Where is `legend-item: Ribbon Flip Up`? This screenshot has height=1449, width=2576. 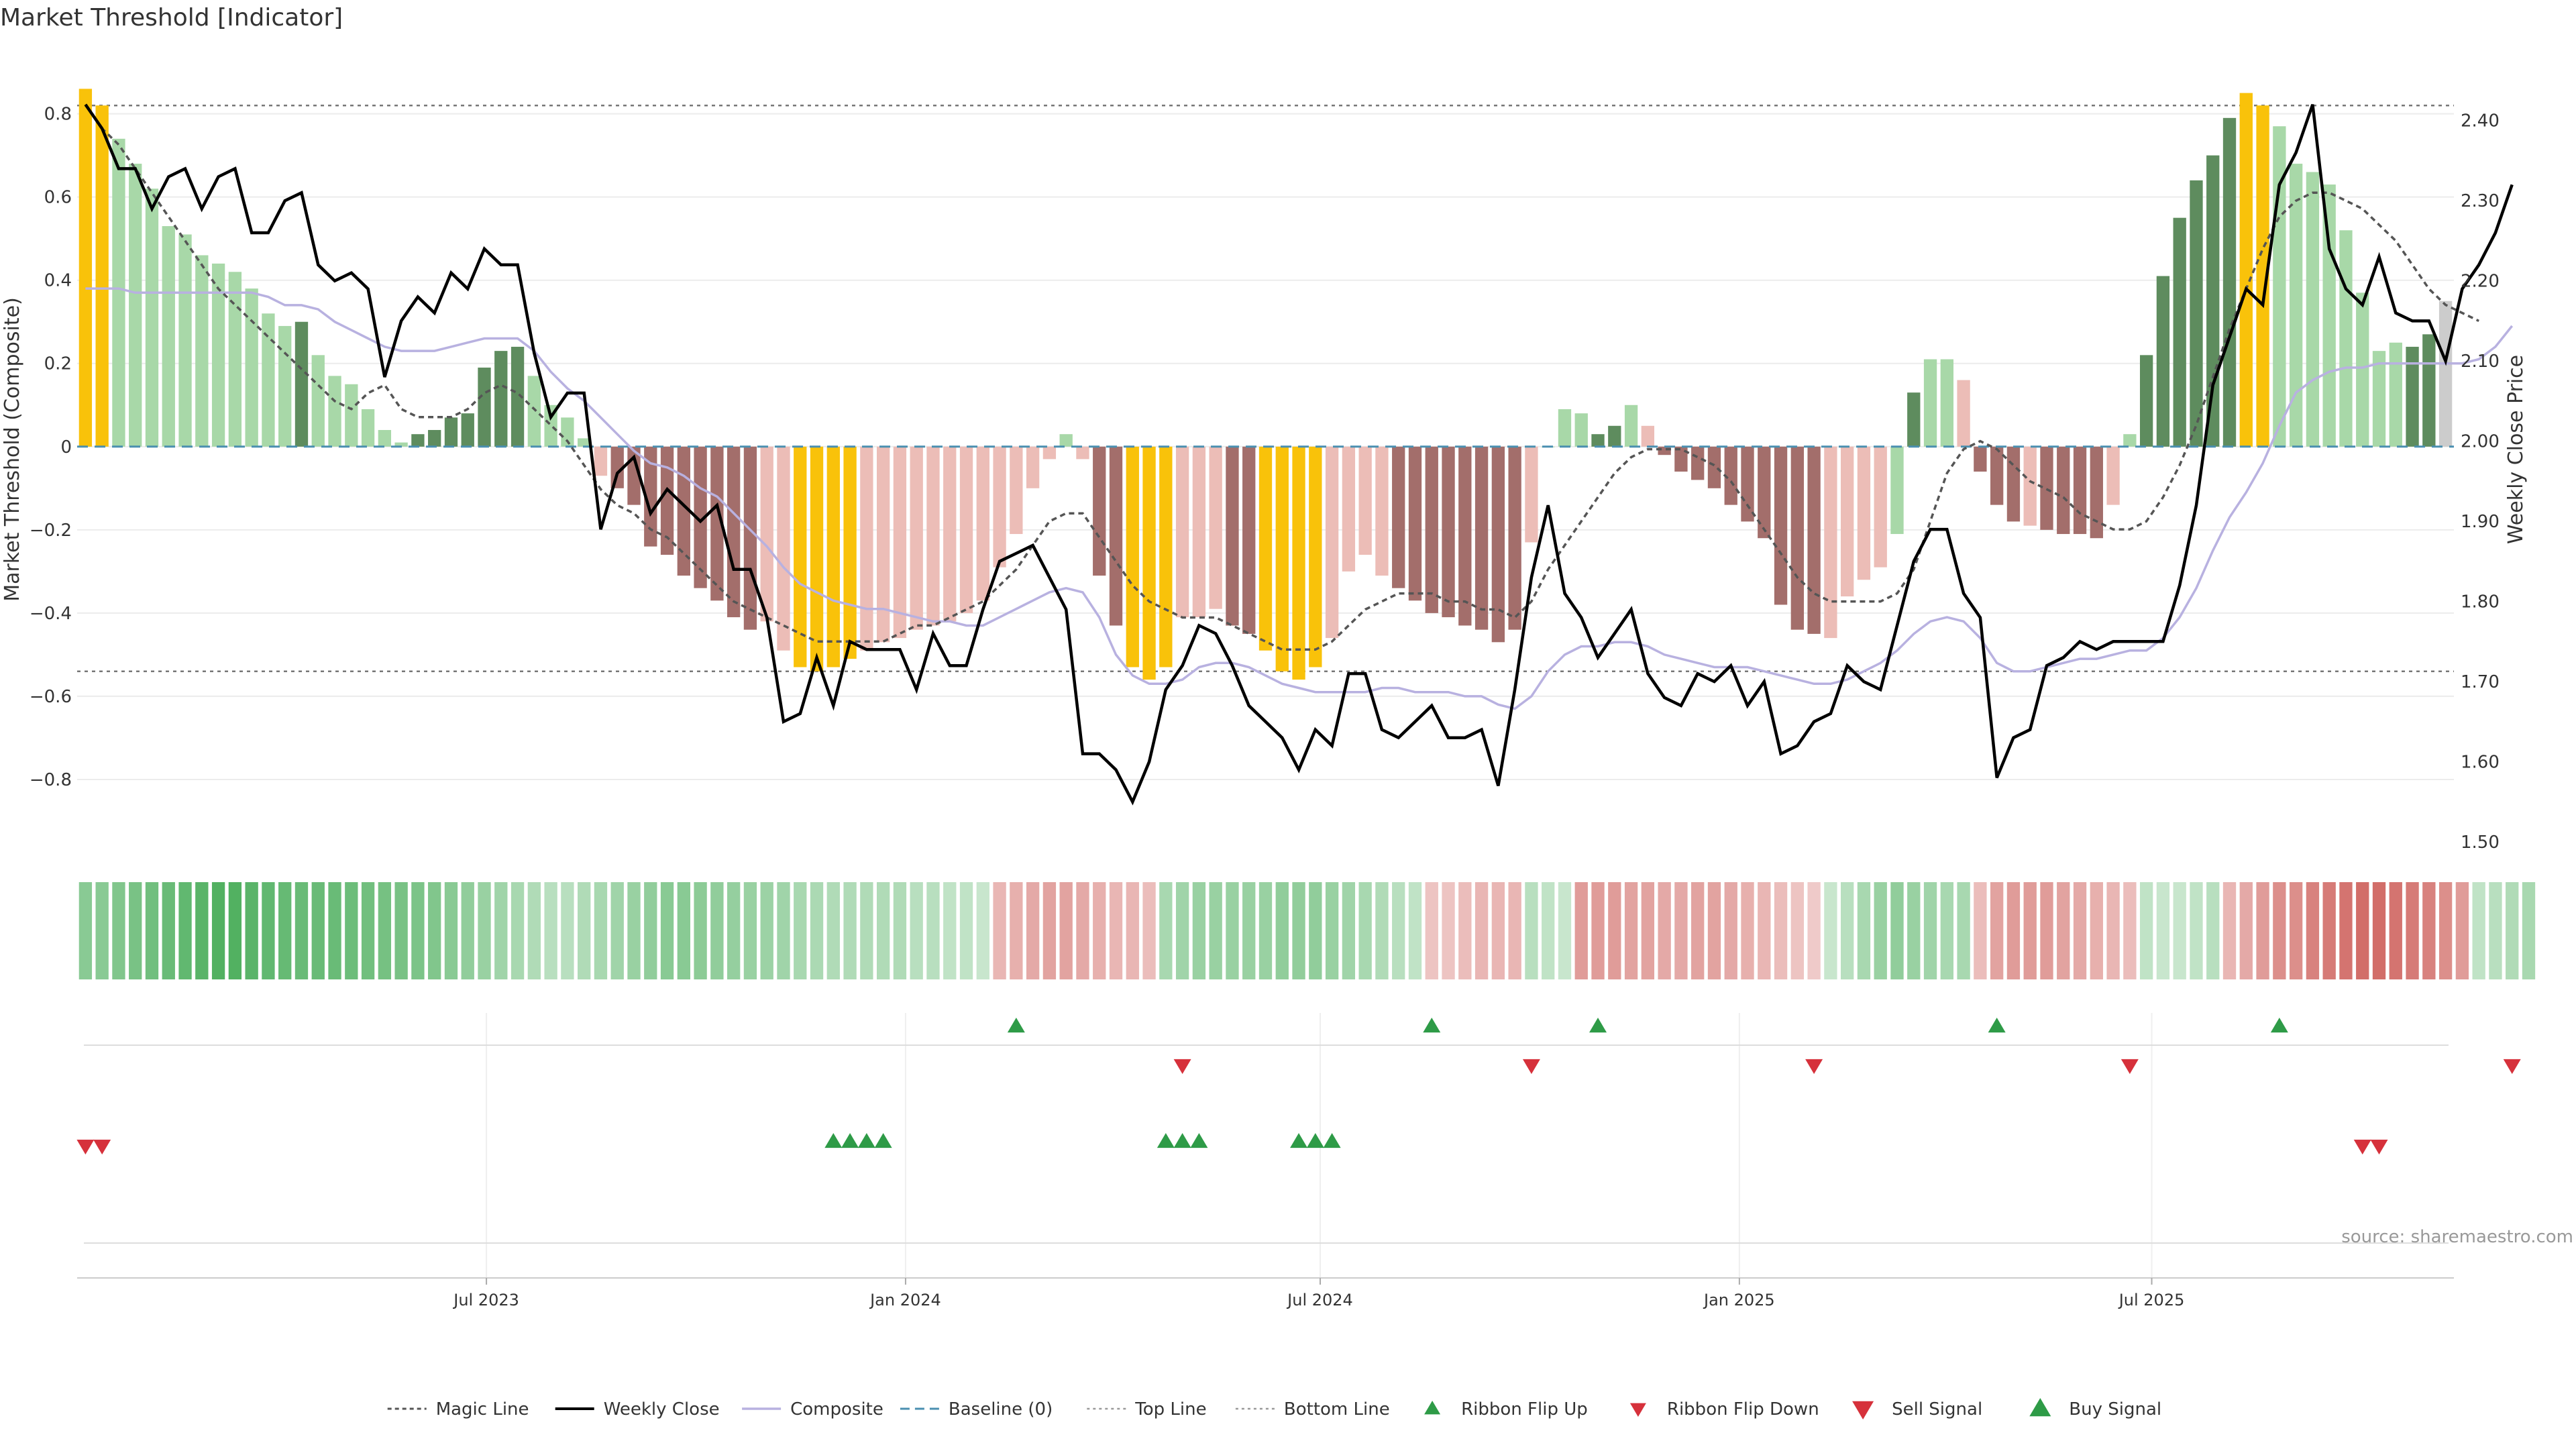 legend-item: Ribbon Flip Up is located at coordinates (1506, 1409).